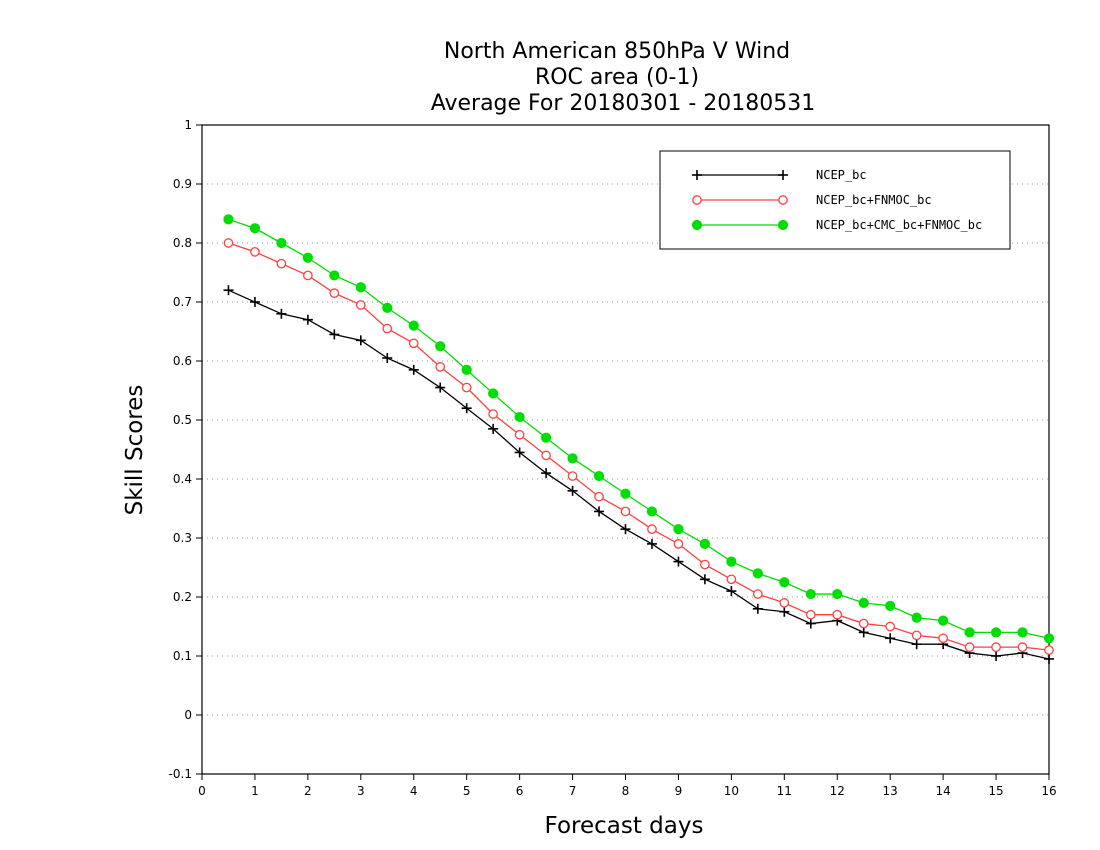 The width and height of the screenshot is (1100, 850). I want to click on legend-label: NCEP_bc+FNMOC_bc, so click(874, 200).